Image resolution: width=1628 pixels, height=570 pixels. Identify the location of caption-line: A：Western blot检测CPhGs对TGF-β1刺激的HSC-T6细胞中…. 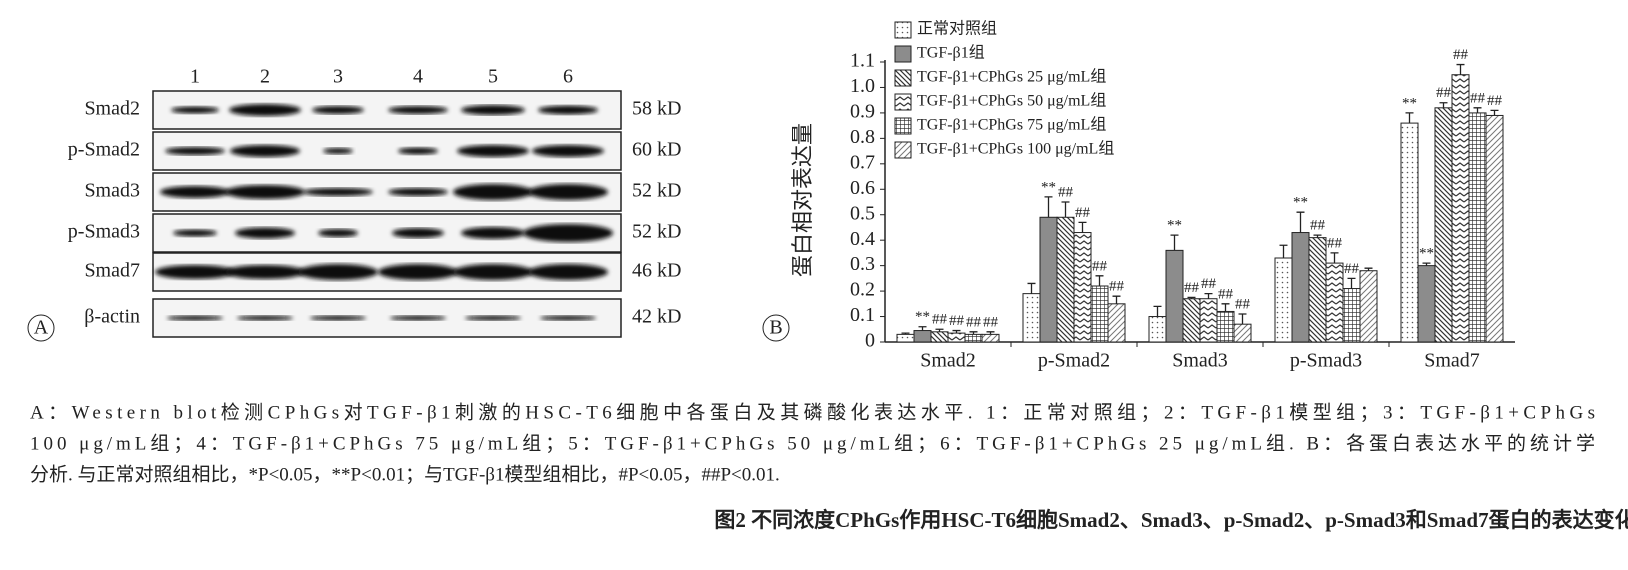
(812, 412).